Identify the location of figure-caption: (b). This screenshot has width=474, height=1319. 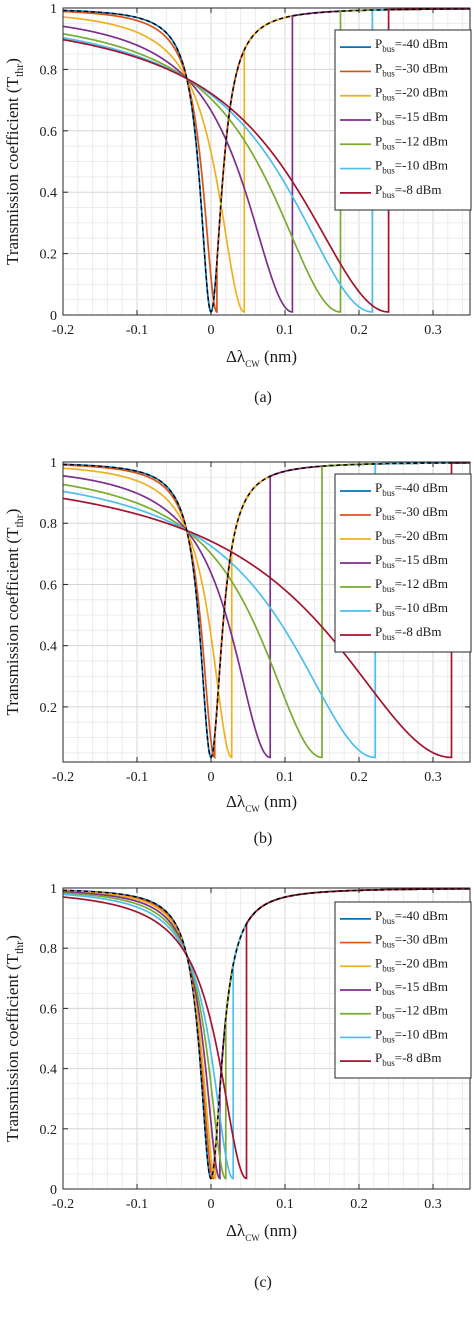
(263, 838).